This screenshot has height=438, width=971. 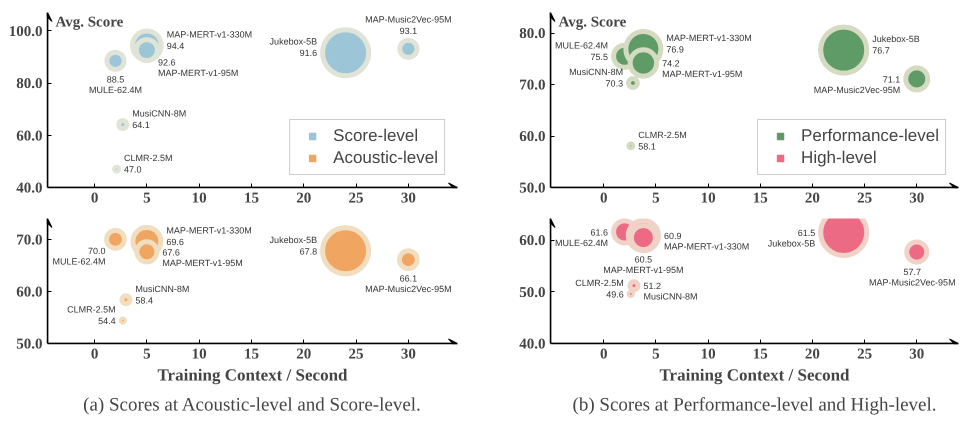 What do you see at coordinates (599, 232) in the screenshot?
I see `data-label: 61.6` at bounding box center [599, 232].